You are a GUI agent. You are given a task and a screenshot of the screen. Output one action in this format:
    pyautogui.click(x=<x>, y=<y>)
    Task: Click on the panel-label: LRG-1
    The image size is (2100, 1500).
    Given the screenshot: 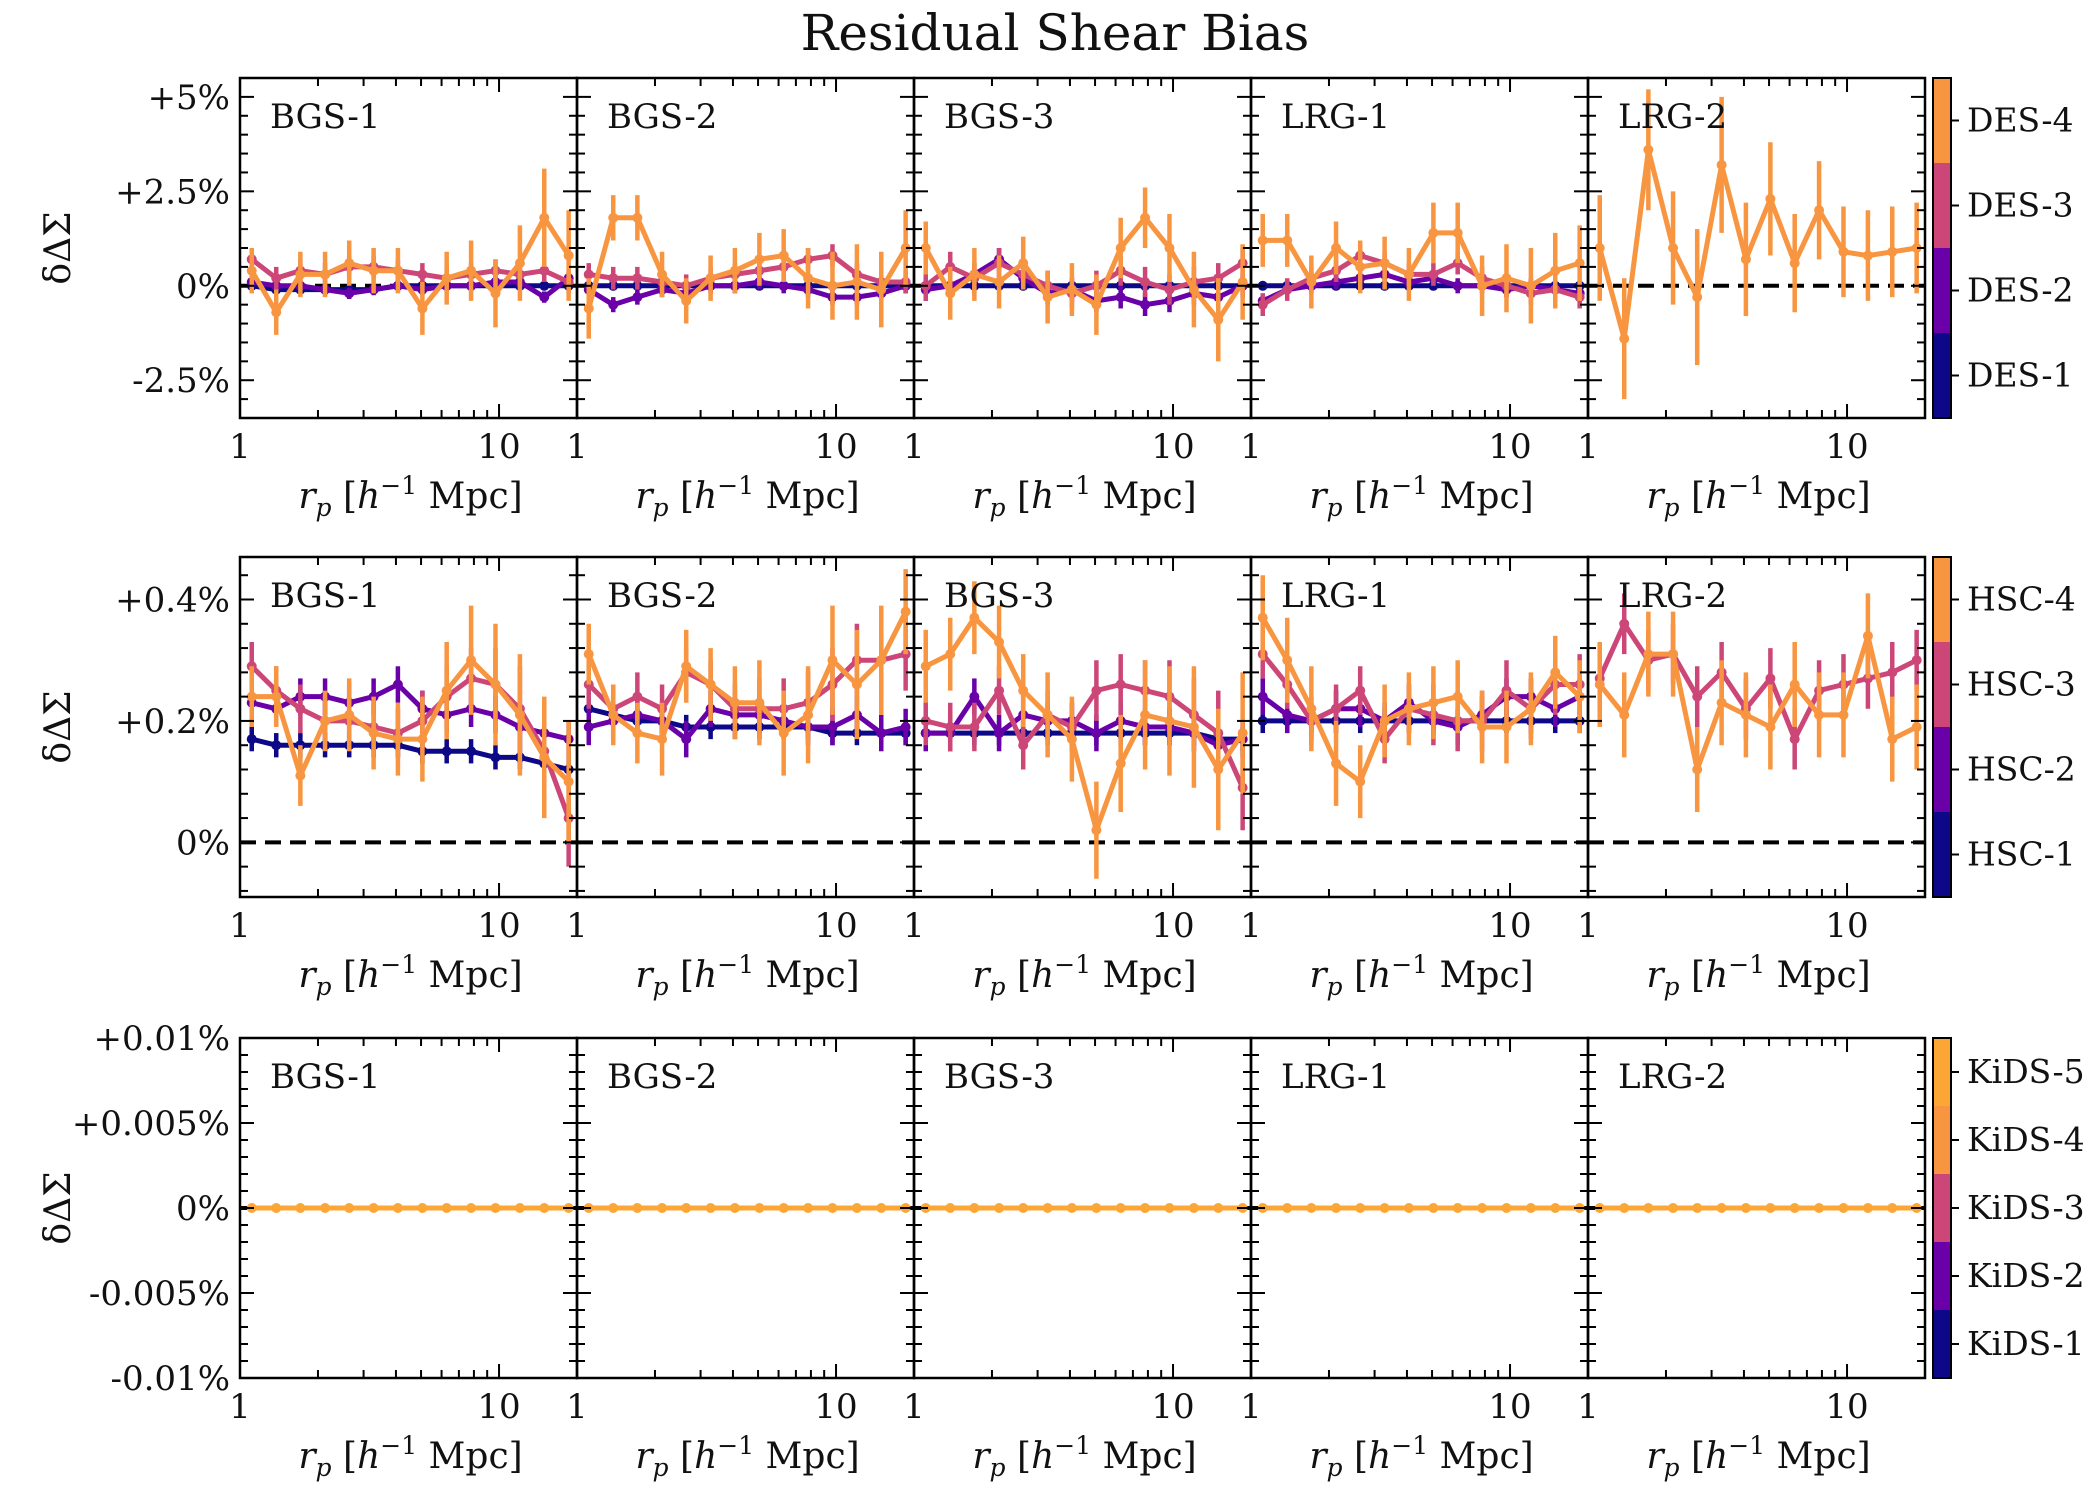 What is the action you would take?
    pyautogui.click(x=1335, y=596)
    